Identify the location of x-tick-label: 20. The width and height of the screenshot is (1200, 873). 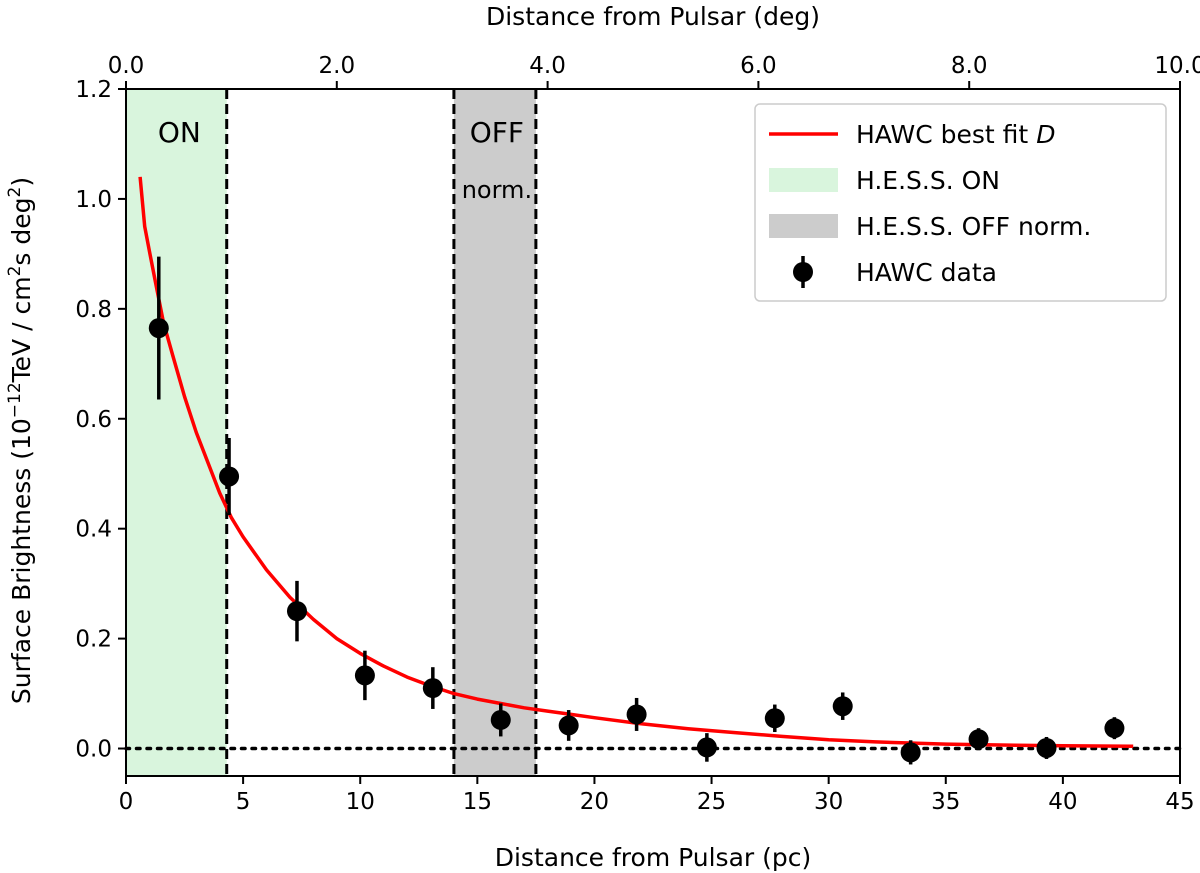
(594, 802).